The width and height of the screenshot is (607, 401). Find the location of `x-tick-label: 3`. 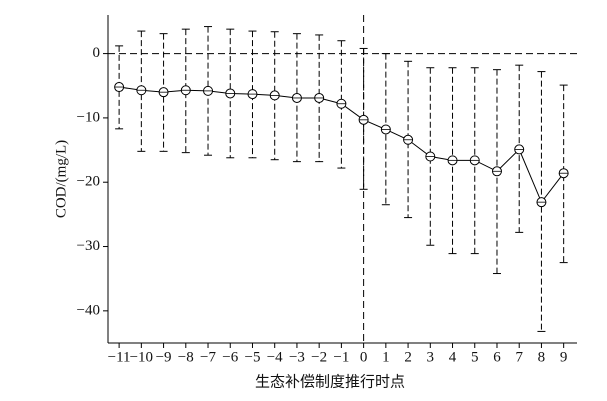

x-tick-label: 3 is located at coordinates (431, 357).